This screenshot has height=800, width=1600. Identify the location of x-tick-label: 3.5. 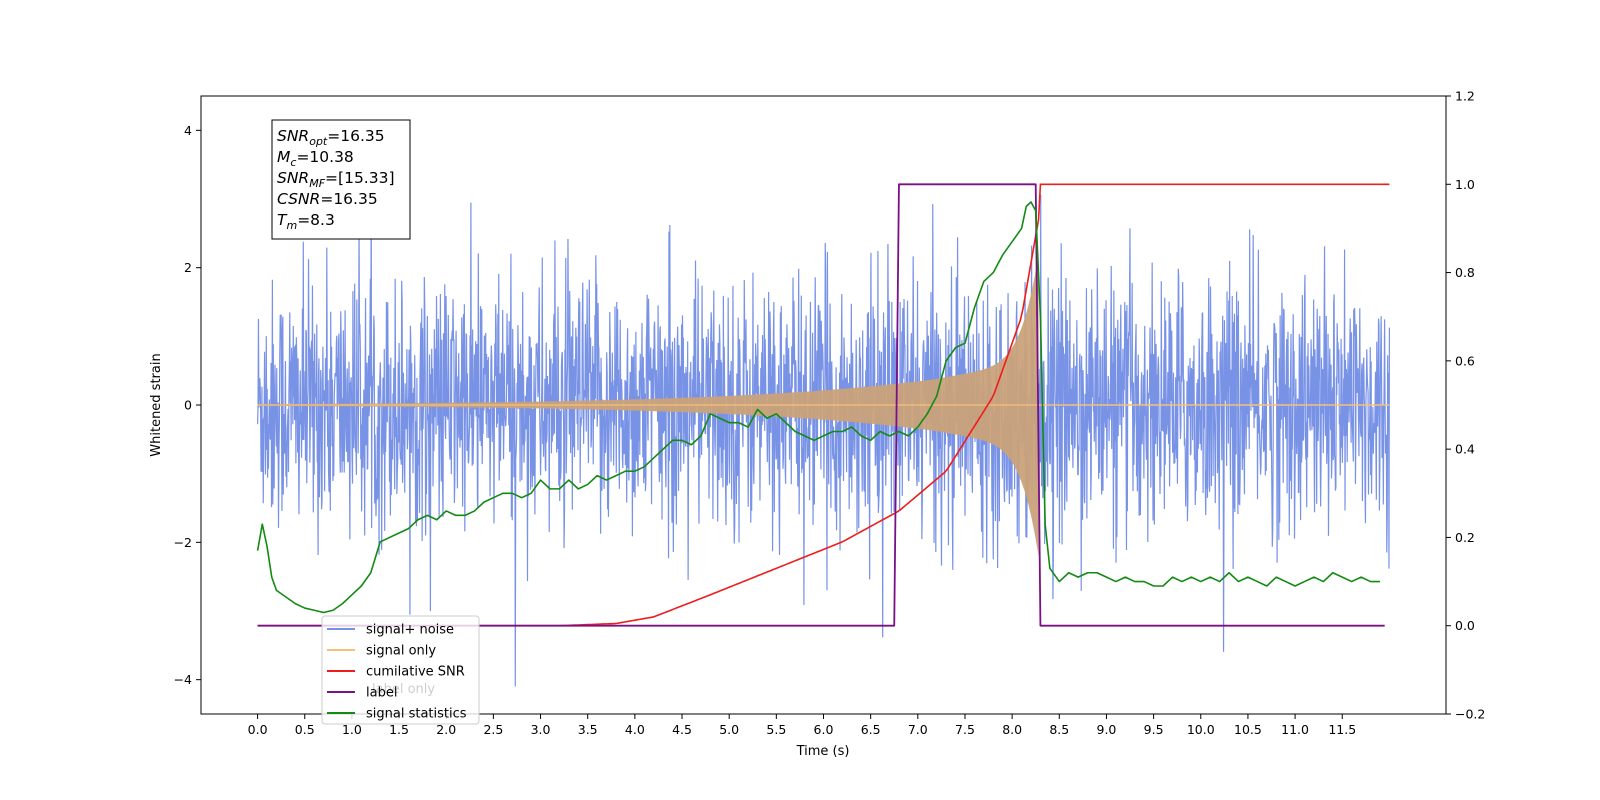
(588, 729).